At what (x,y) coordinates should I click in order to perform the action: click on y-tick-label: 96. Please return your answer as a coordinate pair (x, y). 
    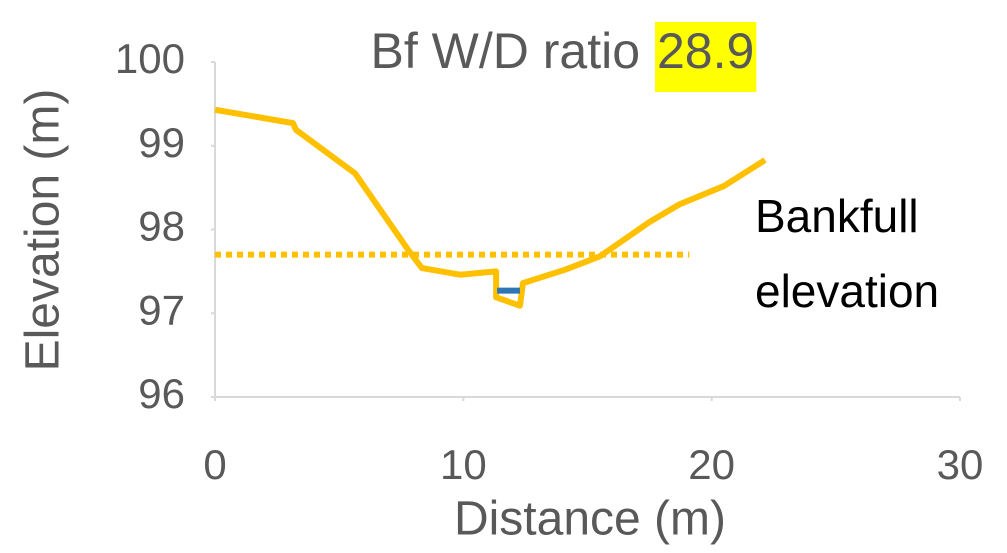
    Looking at the image, I should click on (161, 393).